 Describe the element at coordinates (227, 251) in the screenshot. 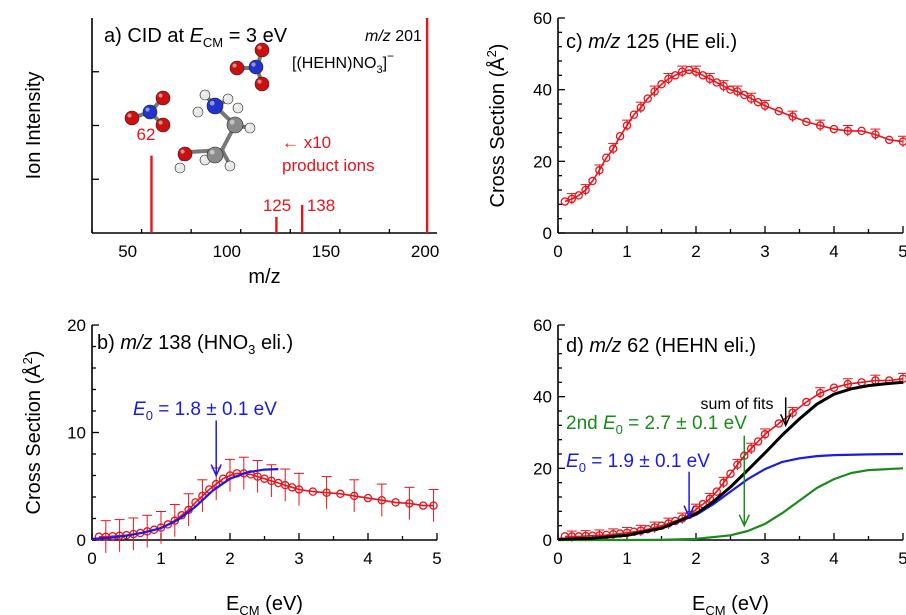

I see `x-tick-label: 100` at that location.